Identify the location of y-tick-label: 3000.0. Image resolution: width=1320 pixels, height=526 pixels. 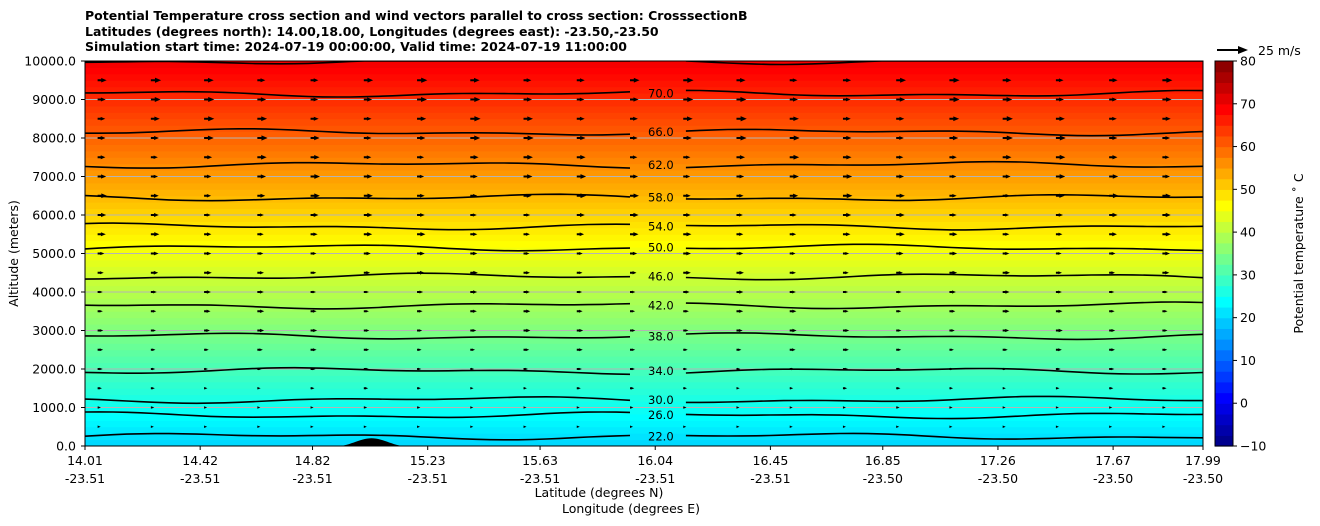
(54, 330).